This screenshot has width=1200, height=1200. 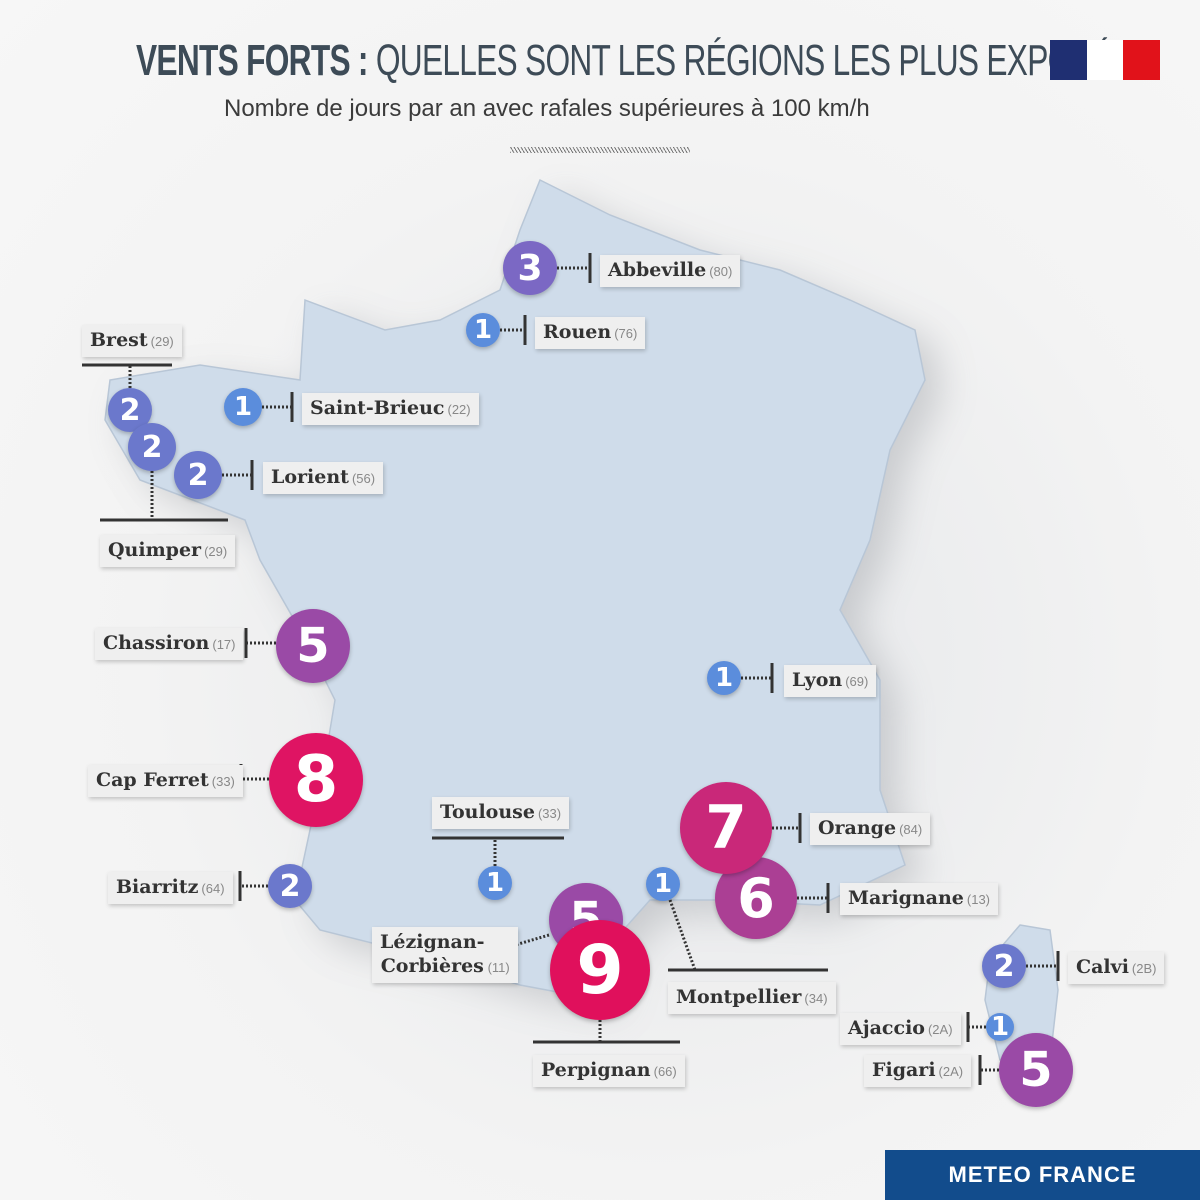 What do you see at coordinates (213, 888) in the screenshot?
I see `station-dept: (64)` at bounding box center [213, 888].